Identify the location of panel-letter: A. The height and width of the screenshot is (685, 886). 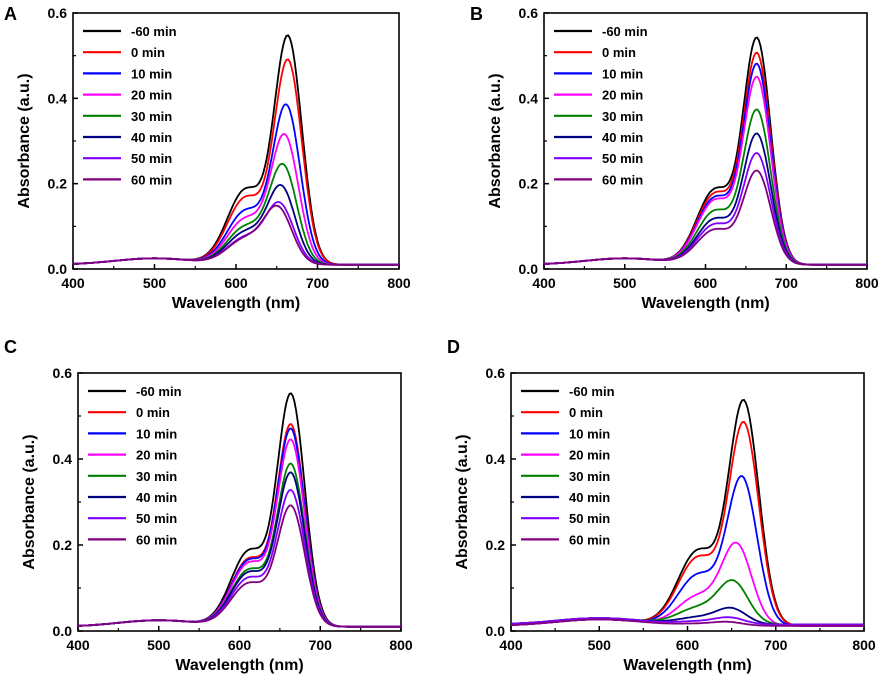
(10, 14).